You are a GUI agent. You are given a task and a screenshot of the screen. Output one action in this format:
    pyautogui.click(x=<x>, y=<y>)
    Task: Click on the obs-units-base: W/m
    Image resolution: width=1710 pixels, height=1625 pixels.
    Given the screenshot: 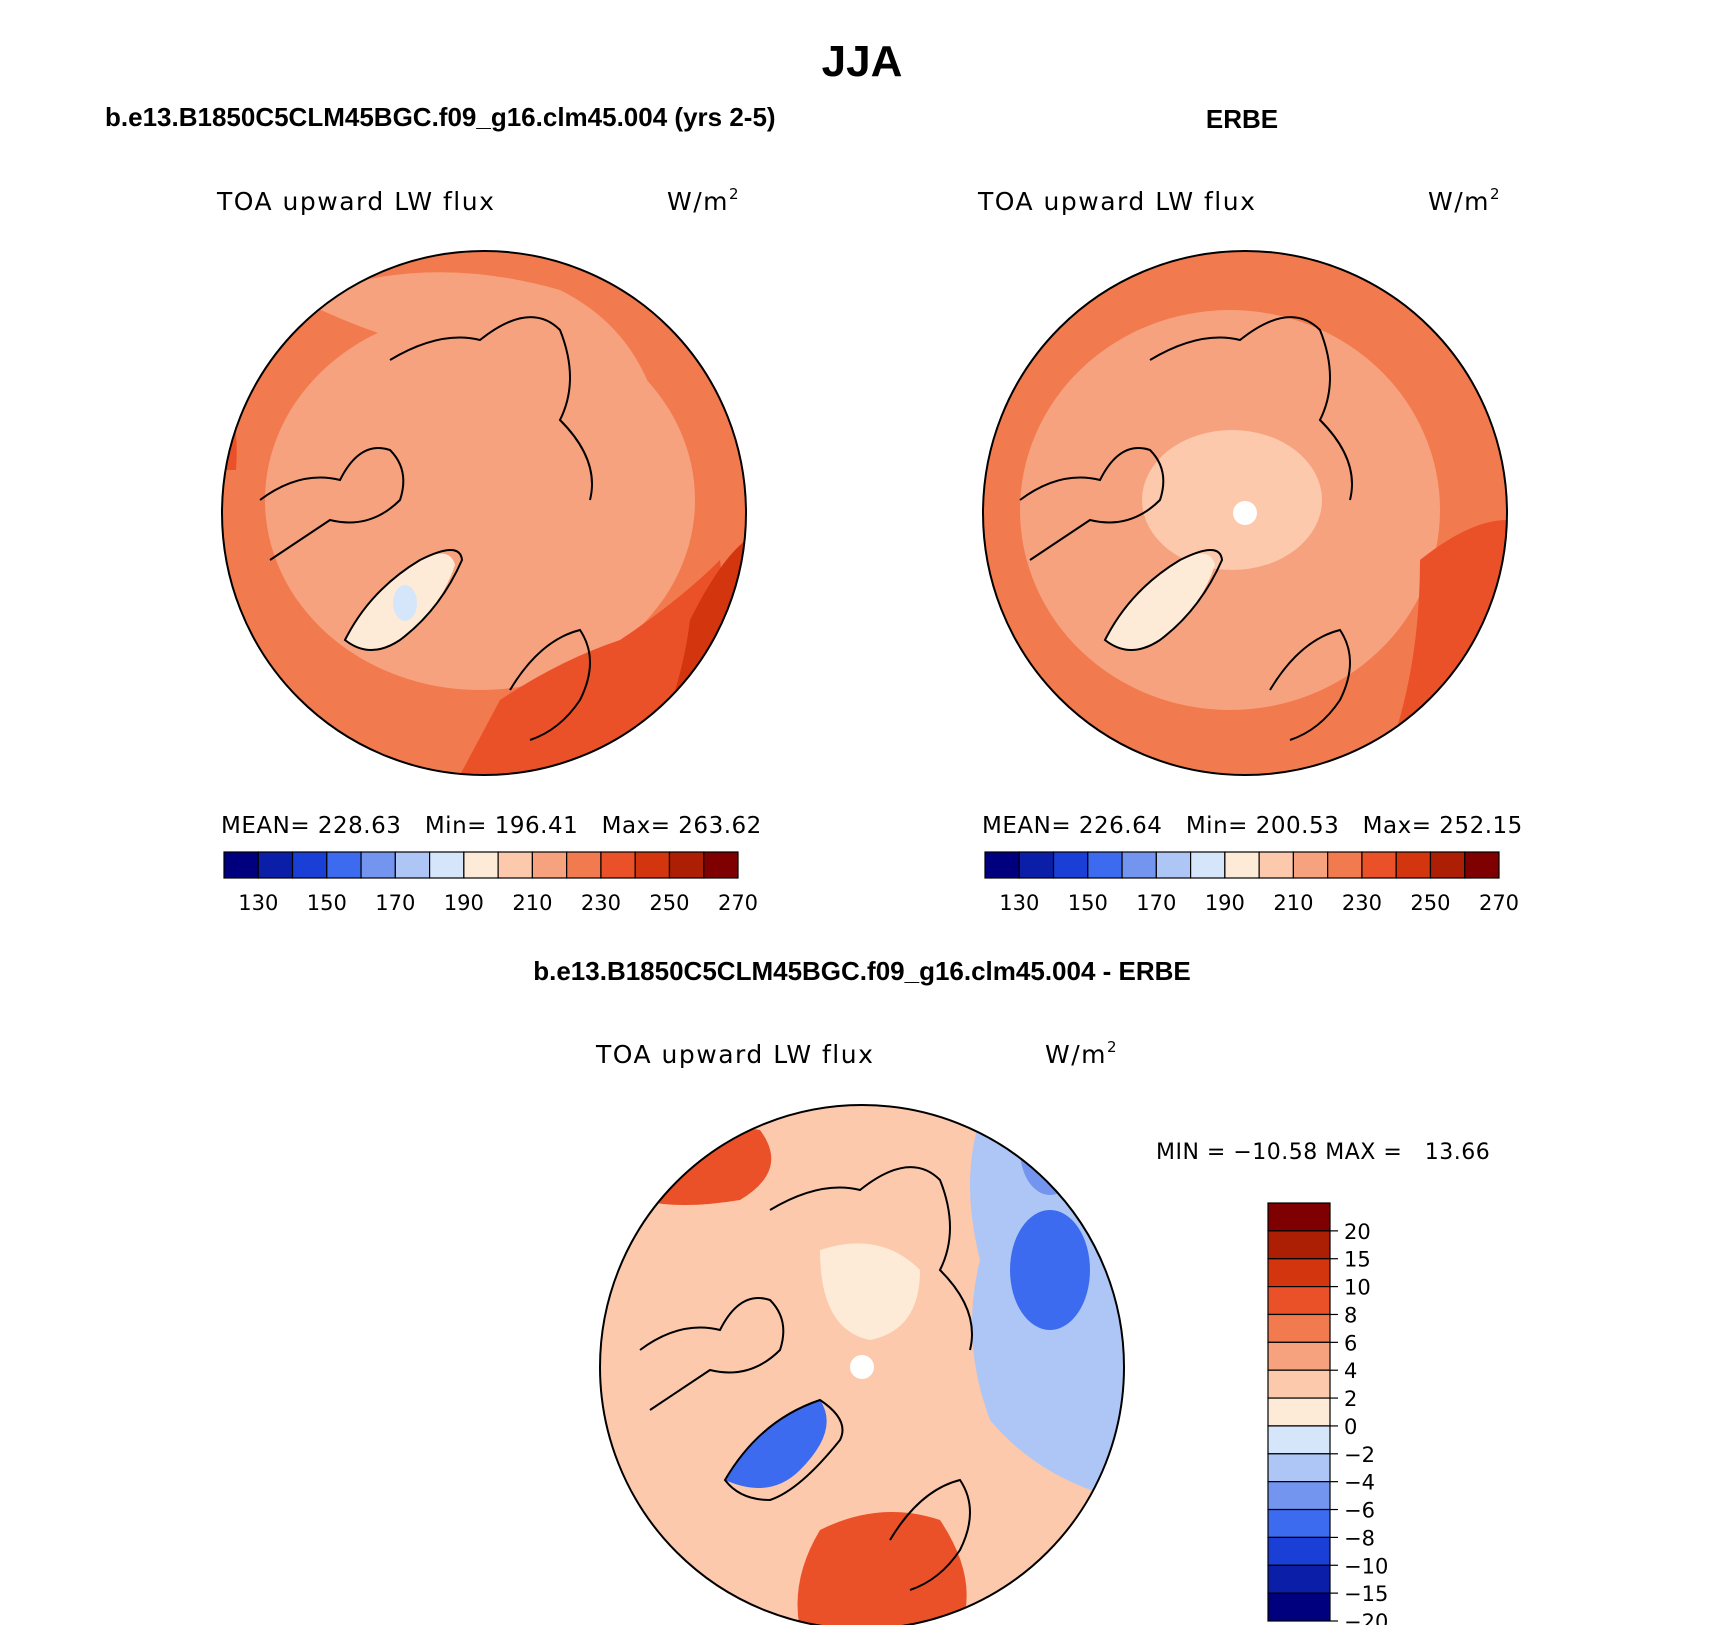 What is the action you would take?
    pyautogui.click(x=1459, y=201)
    